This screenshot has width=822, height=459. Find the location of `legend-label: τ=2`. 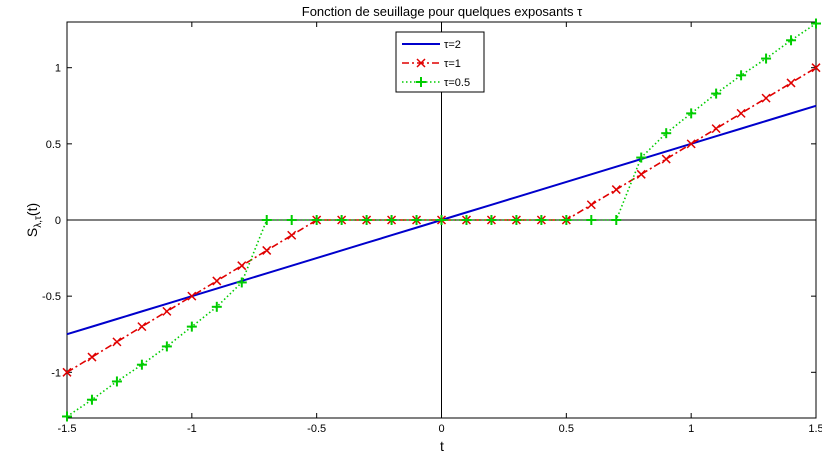

legend-label: τ=2 is located at coordinates (452, 45).